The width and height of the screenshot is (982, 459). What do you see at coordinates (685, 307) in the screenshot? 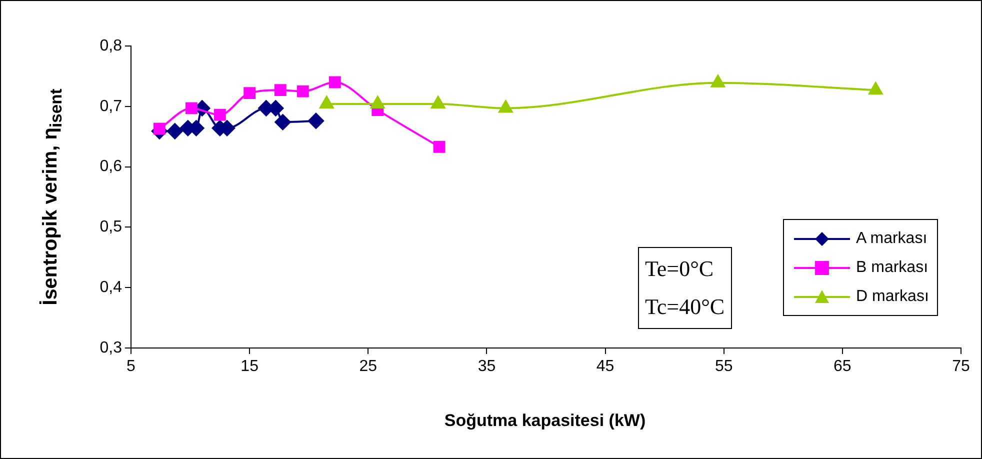
I see `annotation: Tc=40°C` at bounding box center [685, 307].